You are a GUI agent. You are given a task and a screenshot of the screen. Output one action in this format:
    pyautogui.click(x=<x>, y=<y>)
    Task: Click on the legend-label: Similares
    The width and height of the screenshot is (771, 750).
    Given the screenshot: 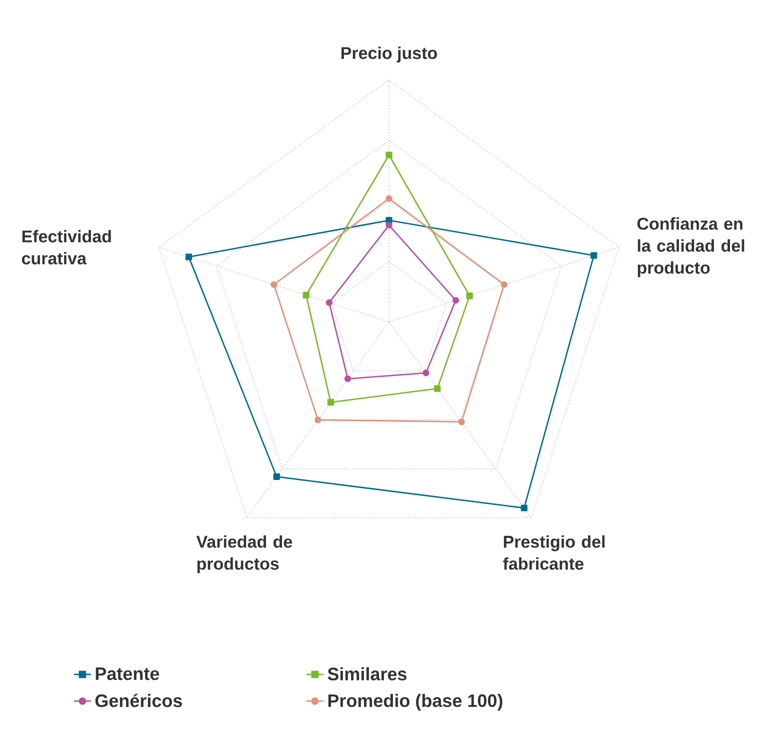 What is the action you would take?
    pyautogui.click(x=367, y=673)
    